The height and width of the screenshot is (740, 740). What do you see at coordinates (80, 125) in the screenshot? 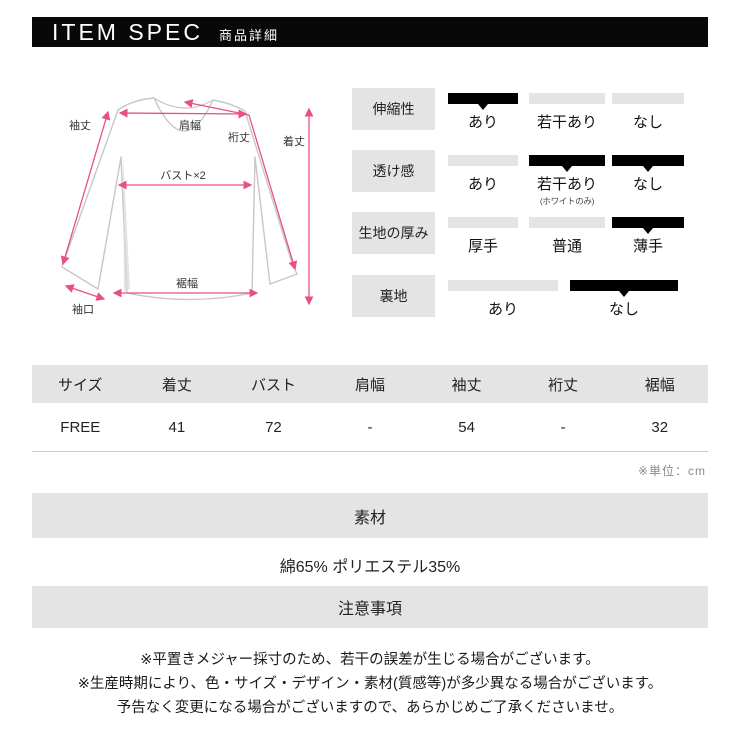
I see `sleeve-length-label: 袖丈` at bounding box center [80, 125].